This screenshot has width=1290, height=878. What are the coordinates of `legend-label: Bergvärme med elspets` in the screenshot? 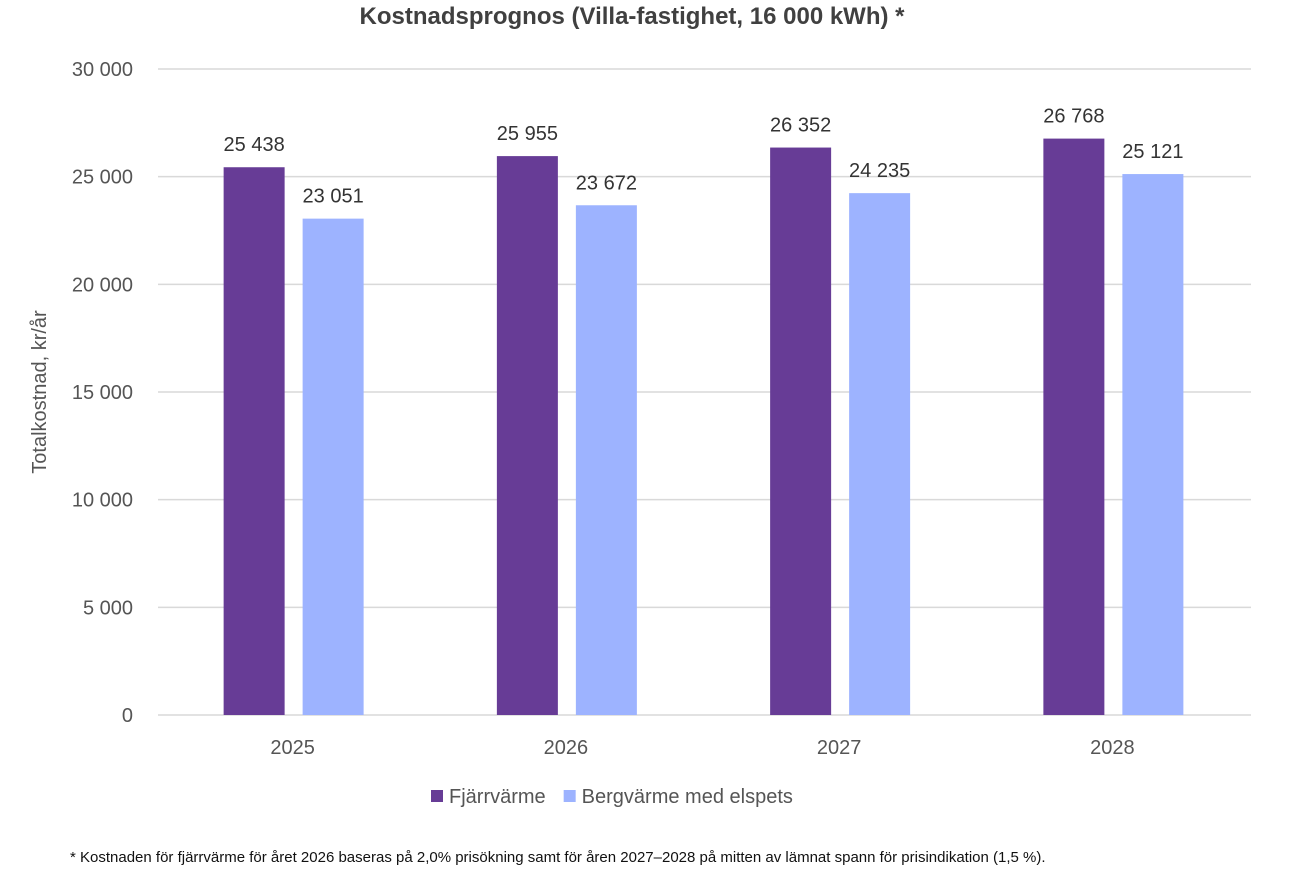 It's located at (687, 797).